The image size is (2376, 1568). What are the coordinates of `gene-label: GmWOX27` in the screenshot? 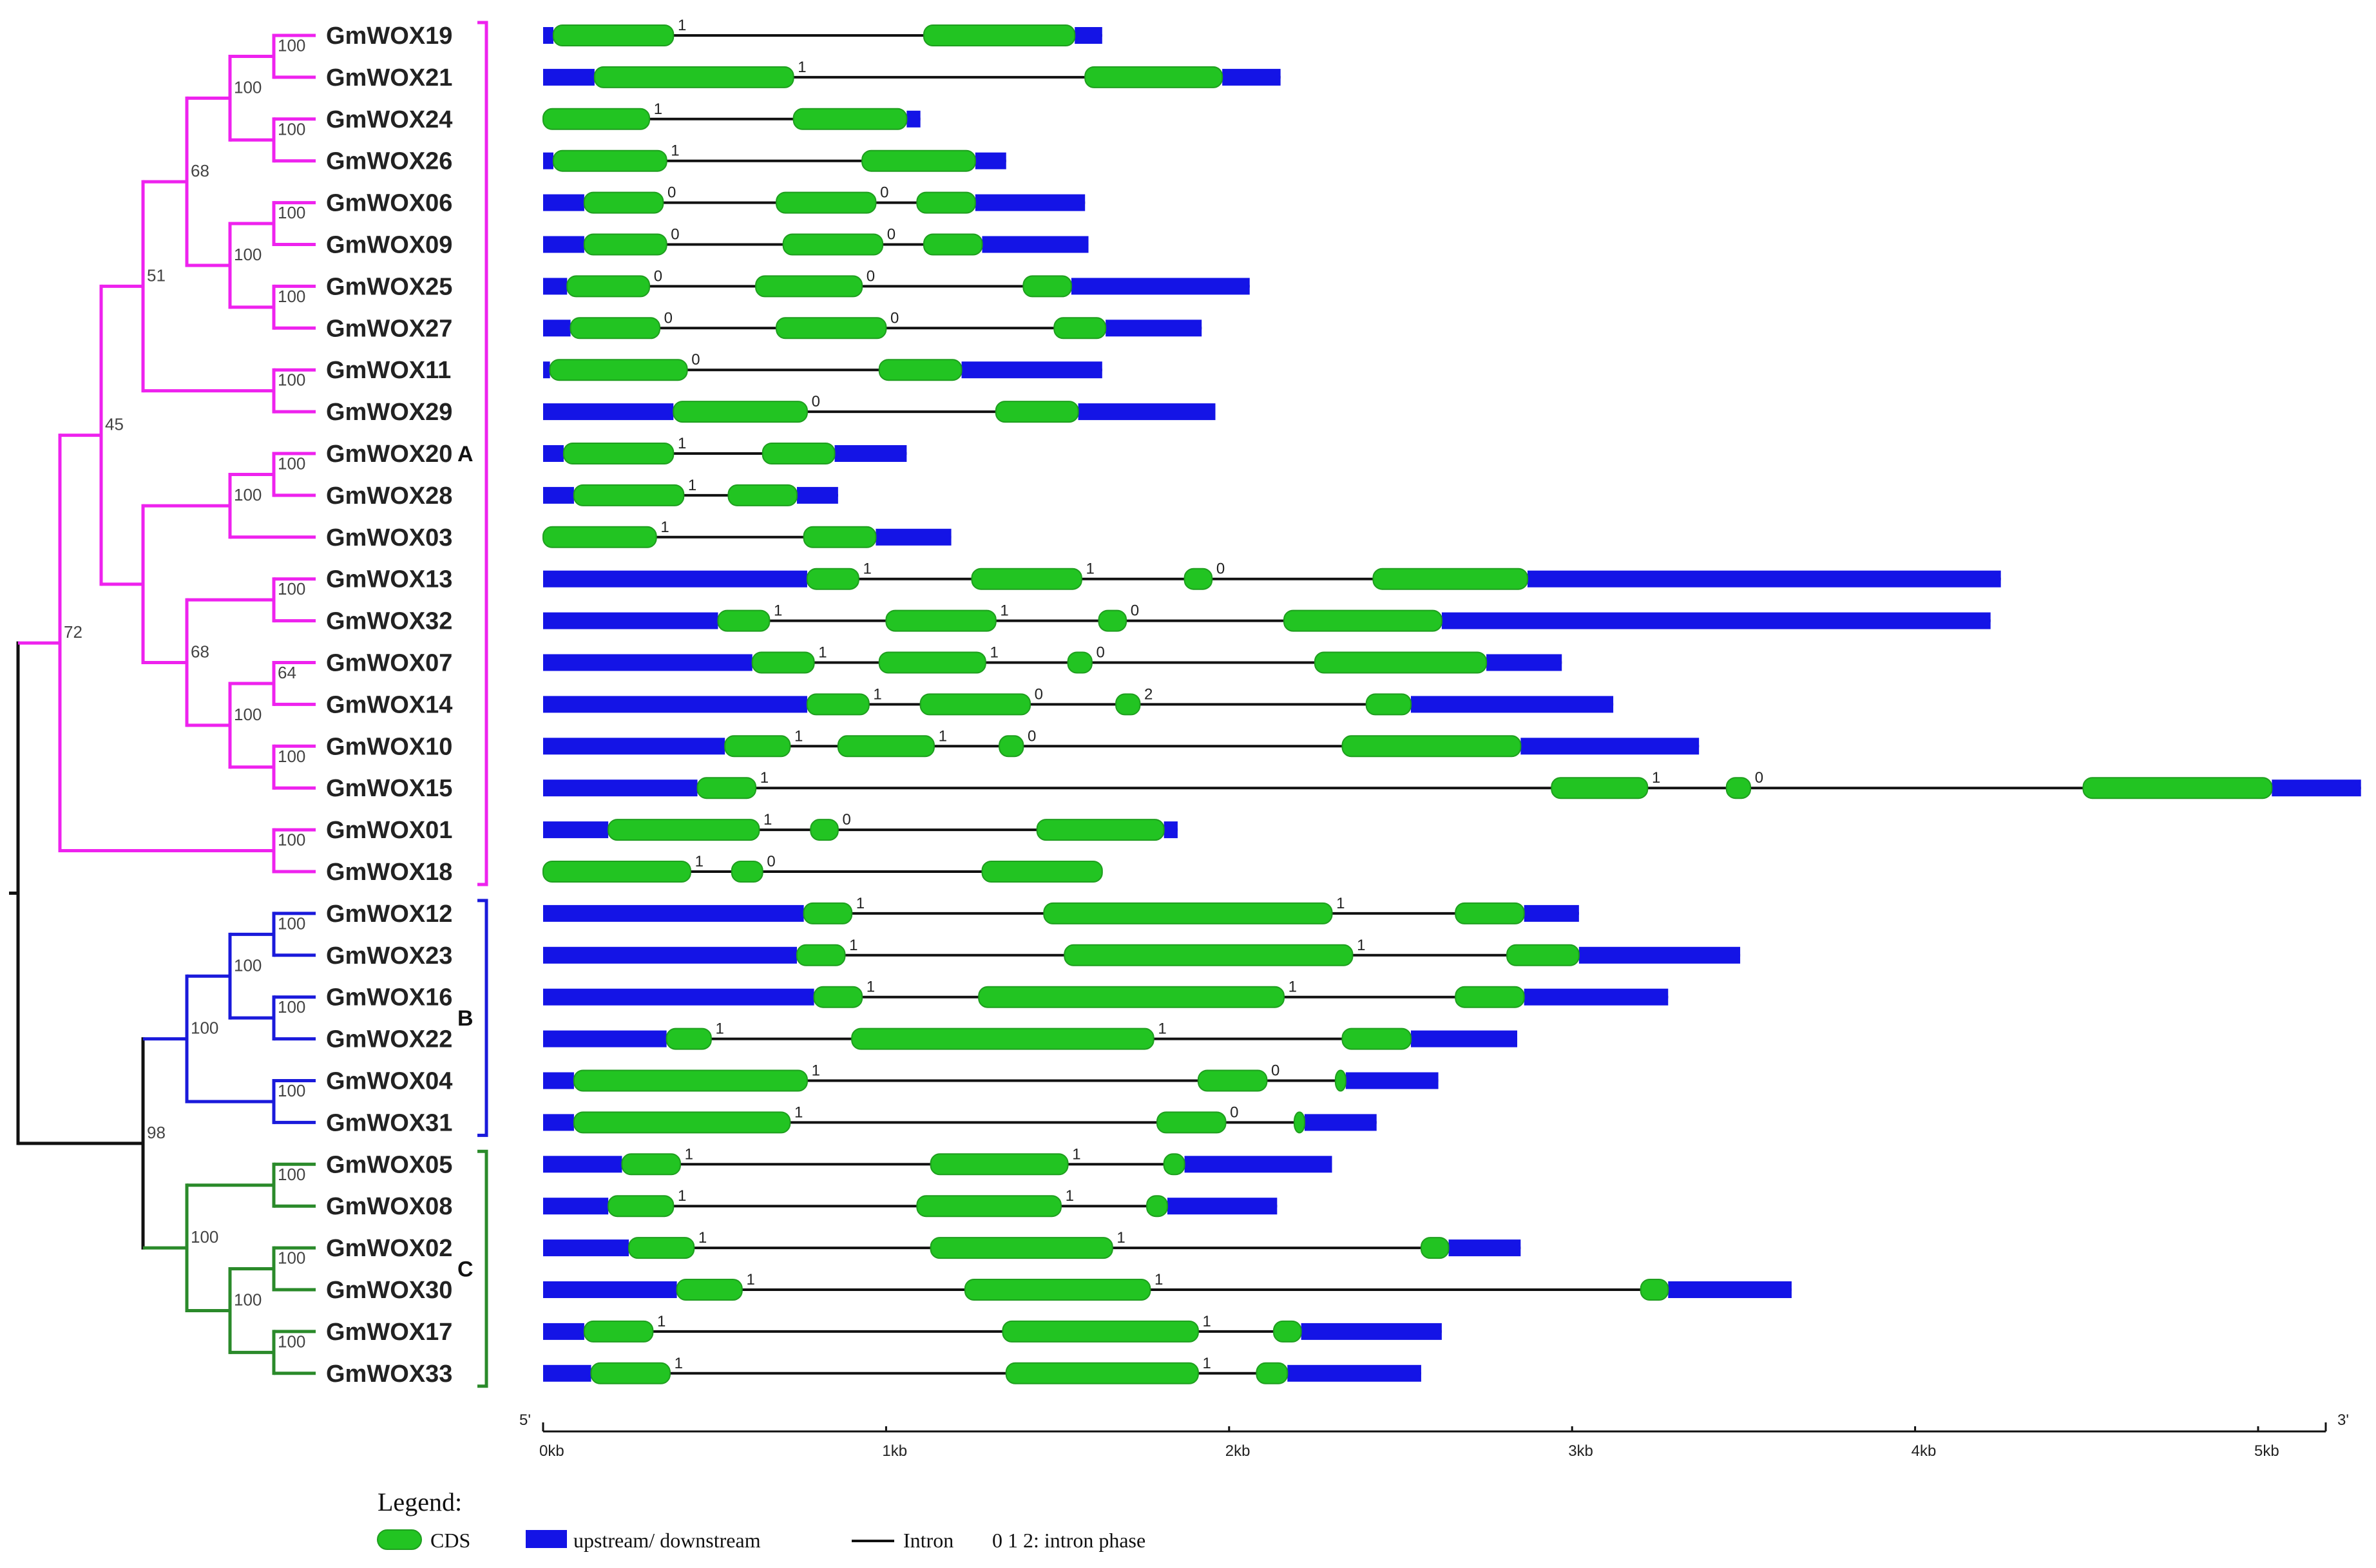 It's located at (389, 329).